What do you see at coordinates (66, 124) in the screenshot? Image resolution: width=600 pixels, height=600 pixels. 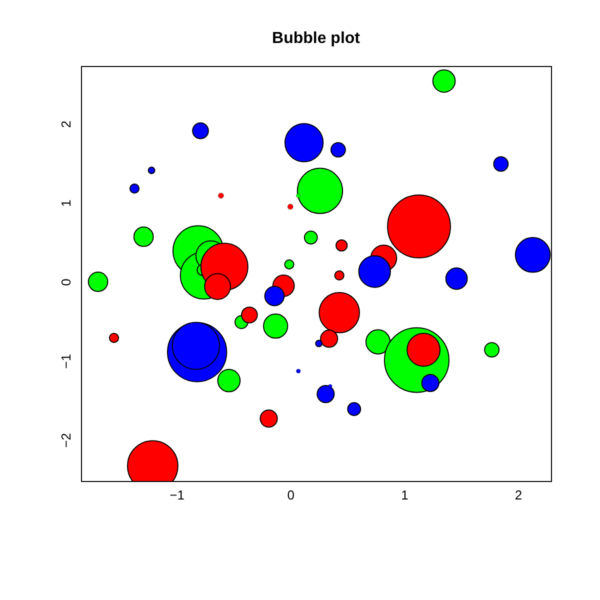 I see `y-tick-label: 2` at bounding box center [66, 124].